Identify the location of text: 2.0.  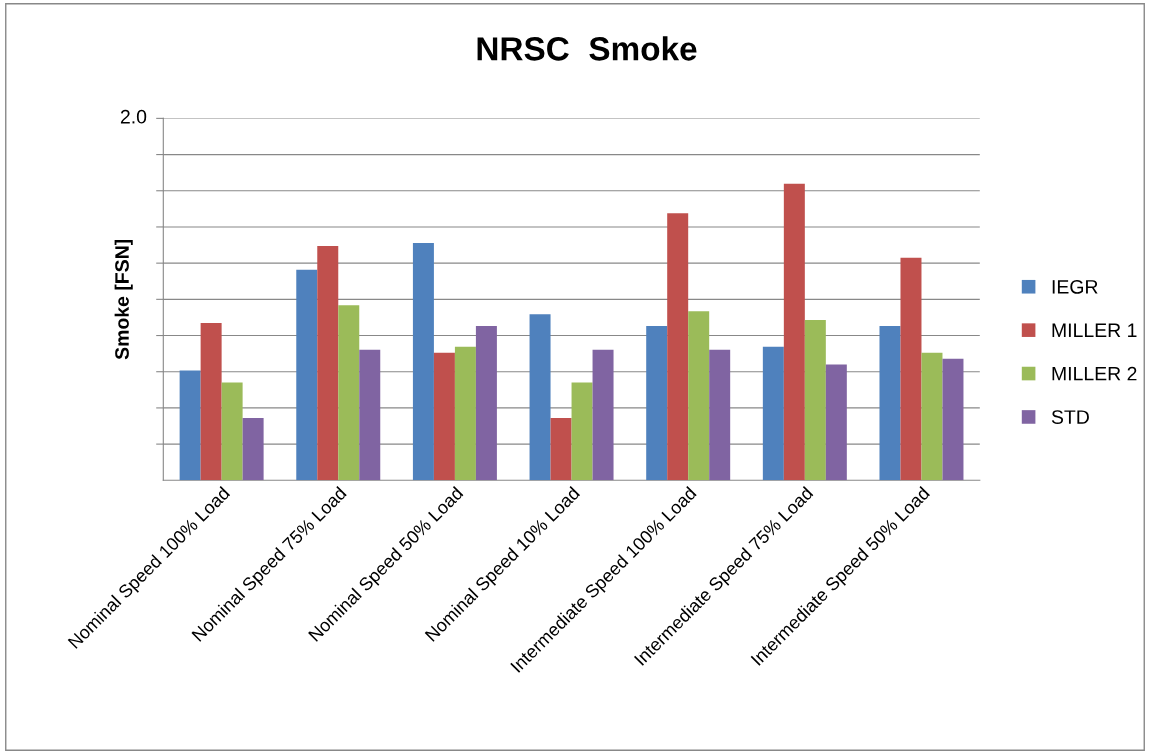
(133, 116).